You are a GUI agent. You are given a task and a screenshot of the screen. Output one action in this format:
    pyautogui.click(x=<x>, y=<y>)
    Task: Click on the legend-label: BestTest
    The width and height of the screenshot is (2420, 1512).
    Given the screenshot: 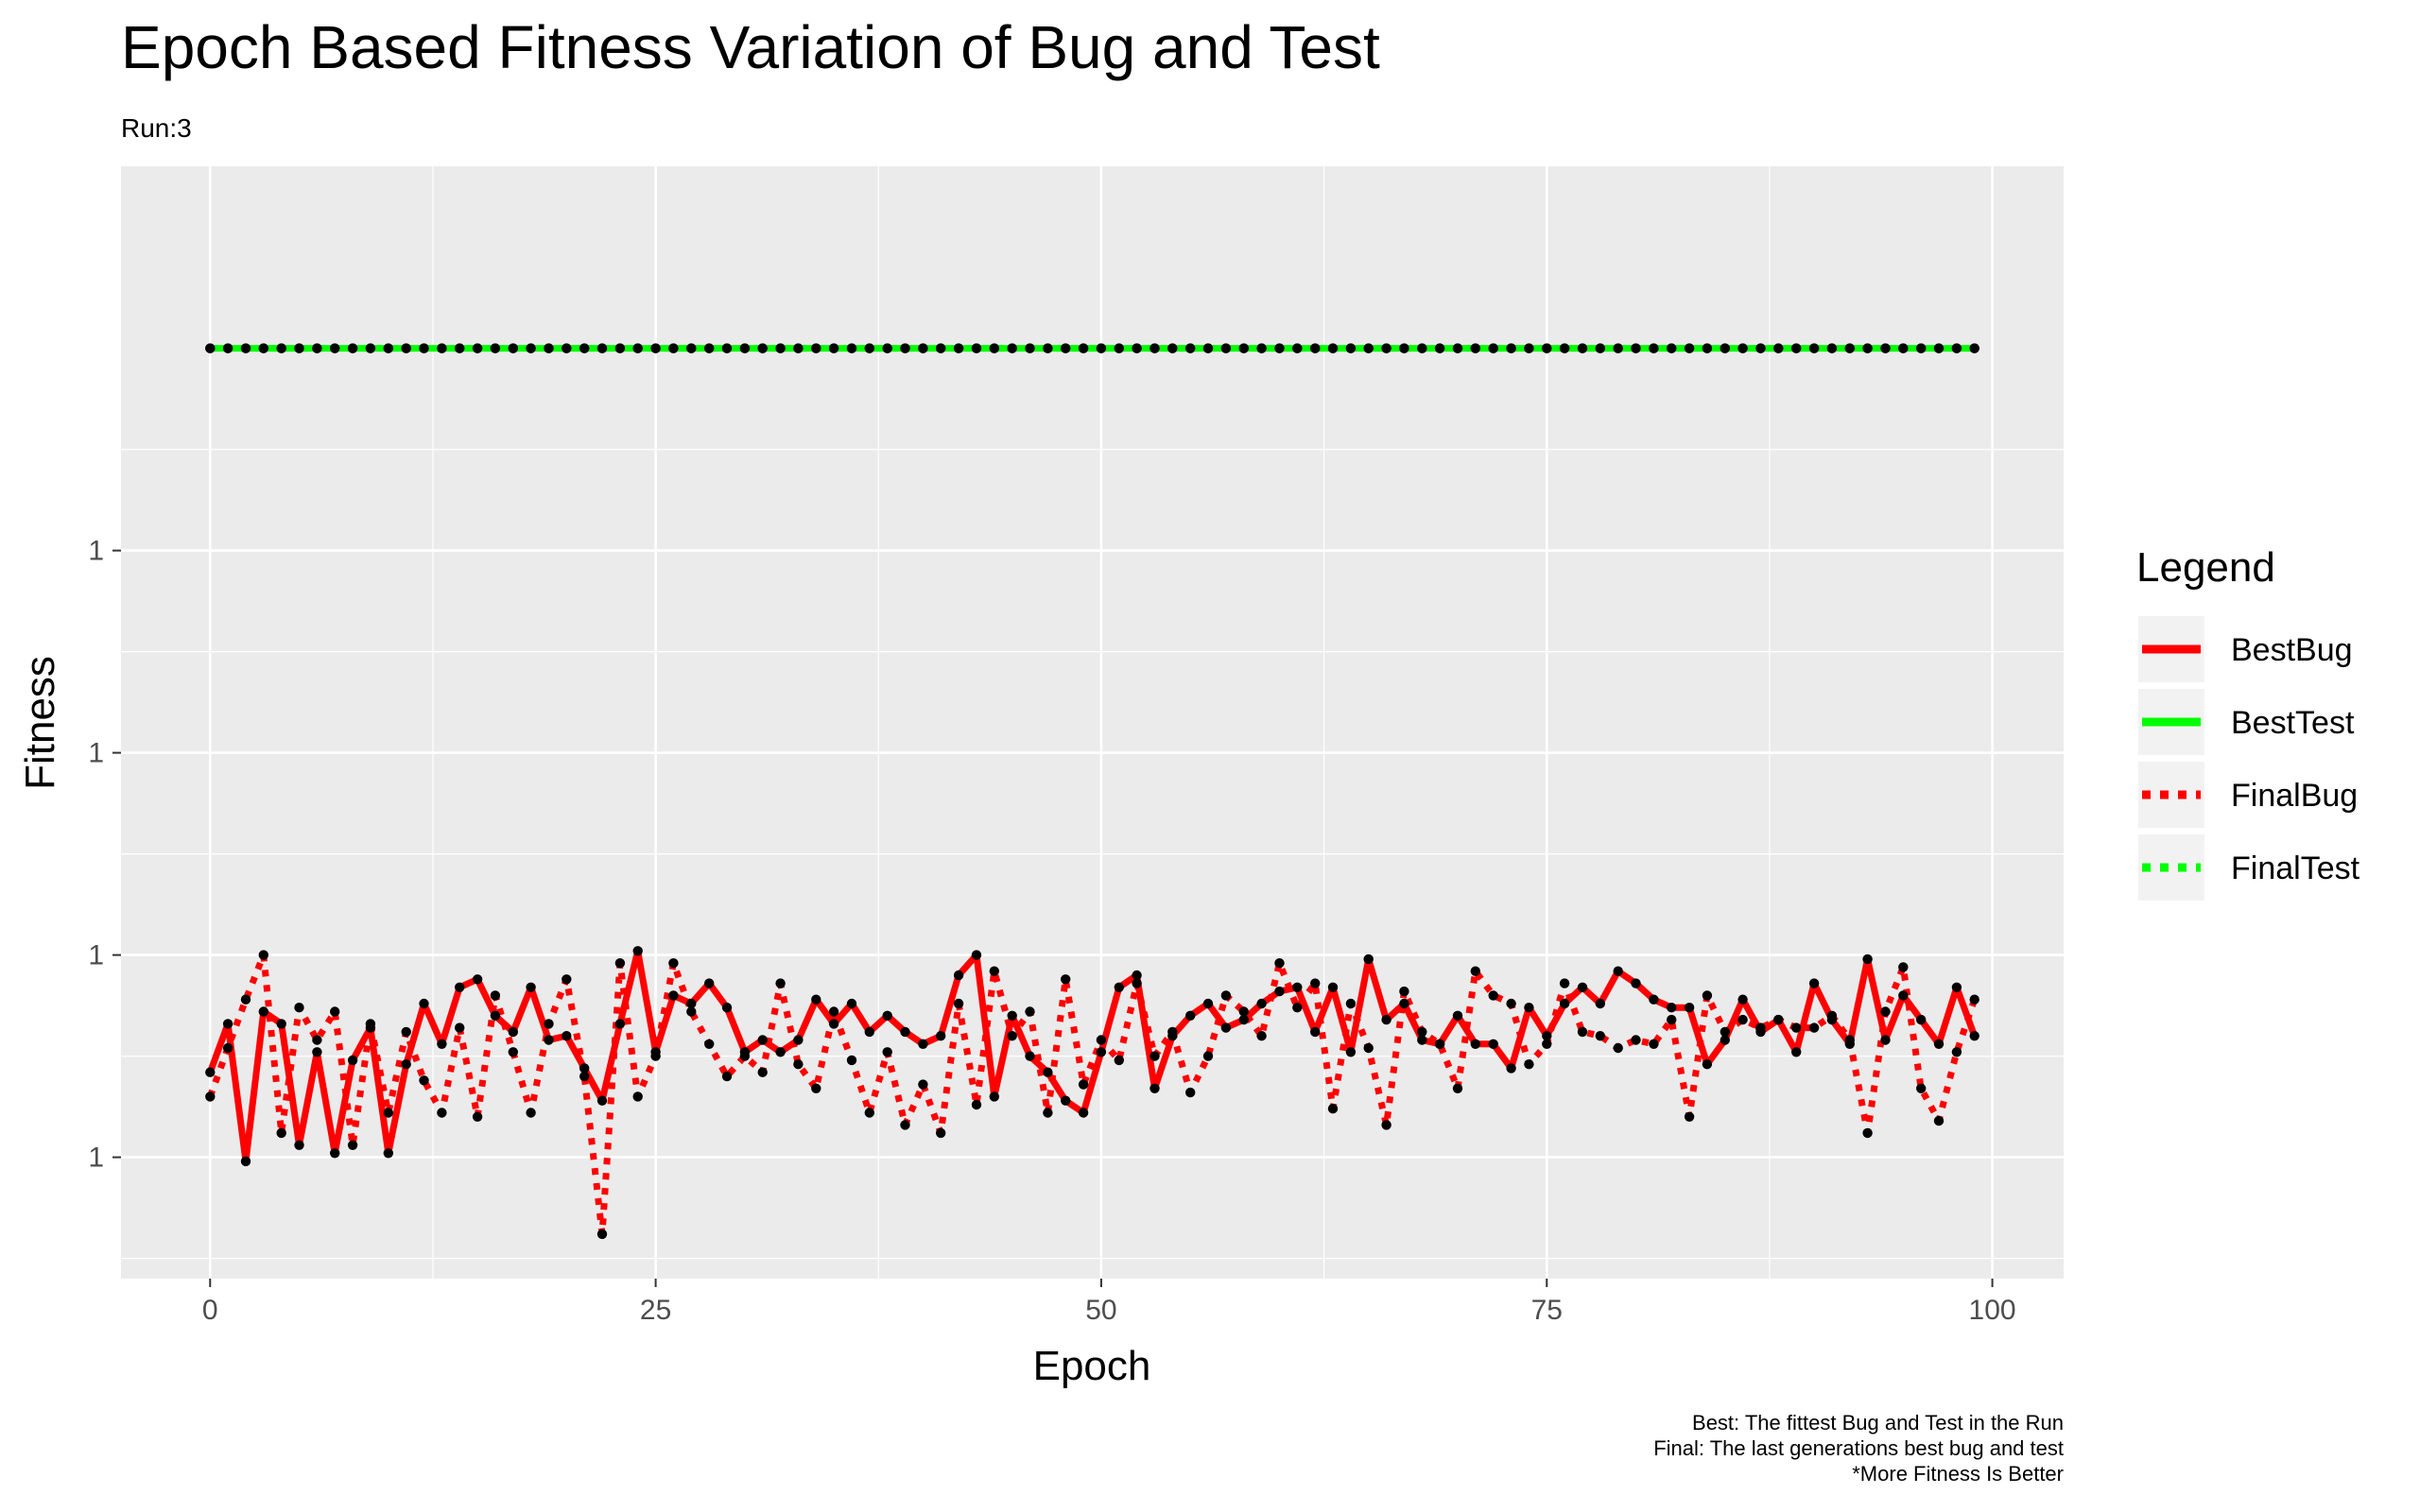 What is the action you would take?
    pyautogui.click(x=2293, y=723)
    